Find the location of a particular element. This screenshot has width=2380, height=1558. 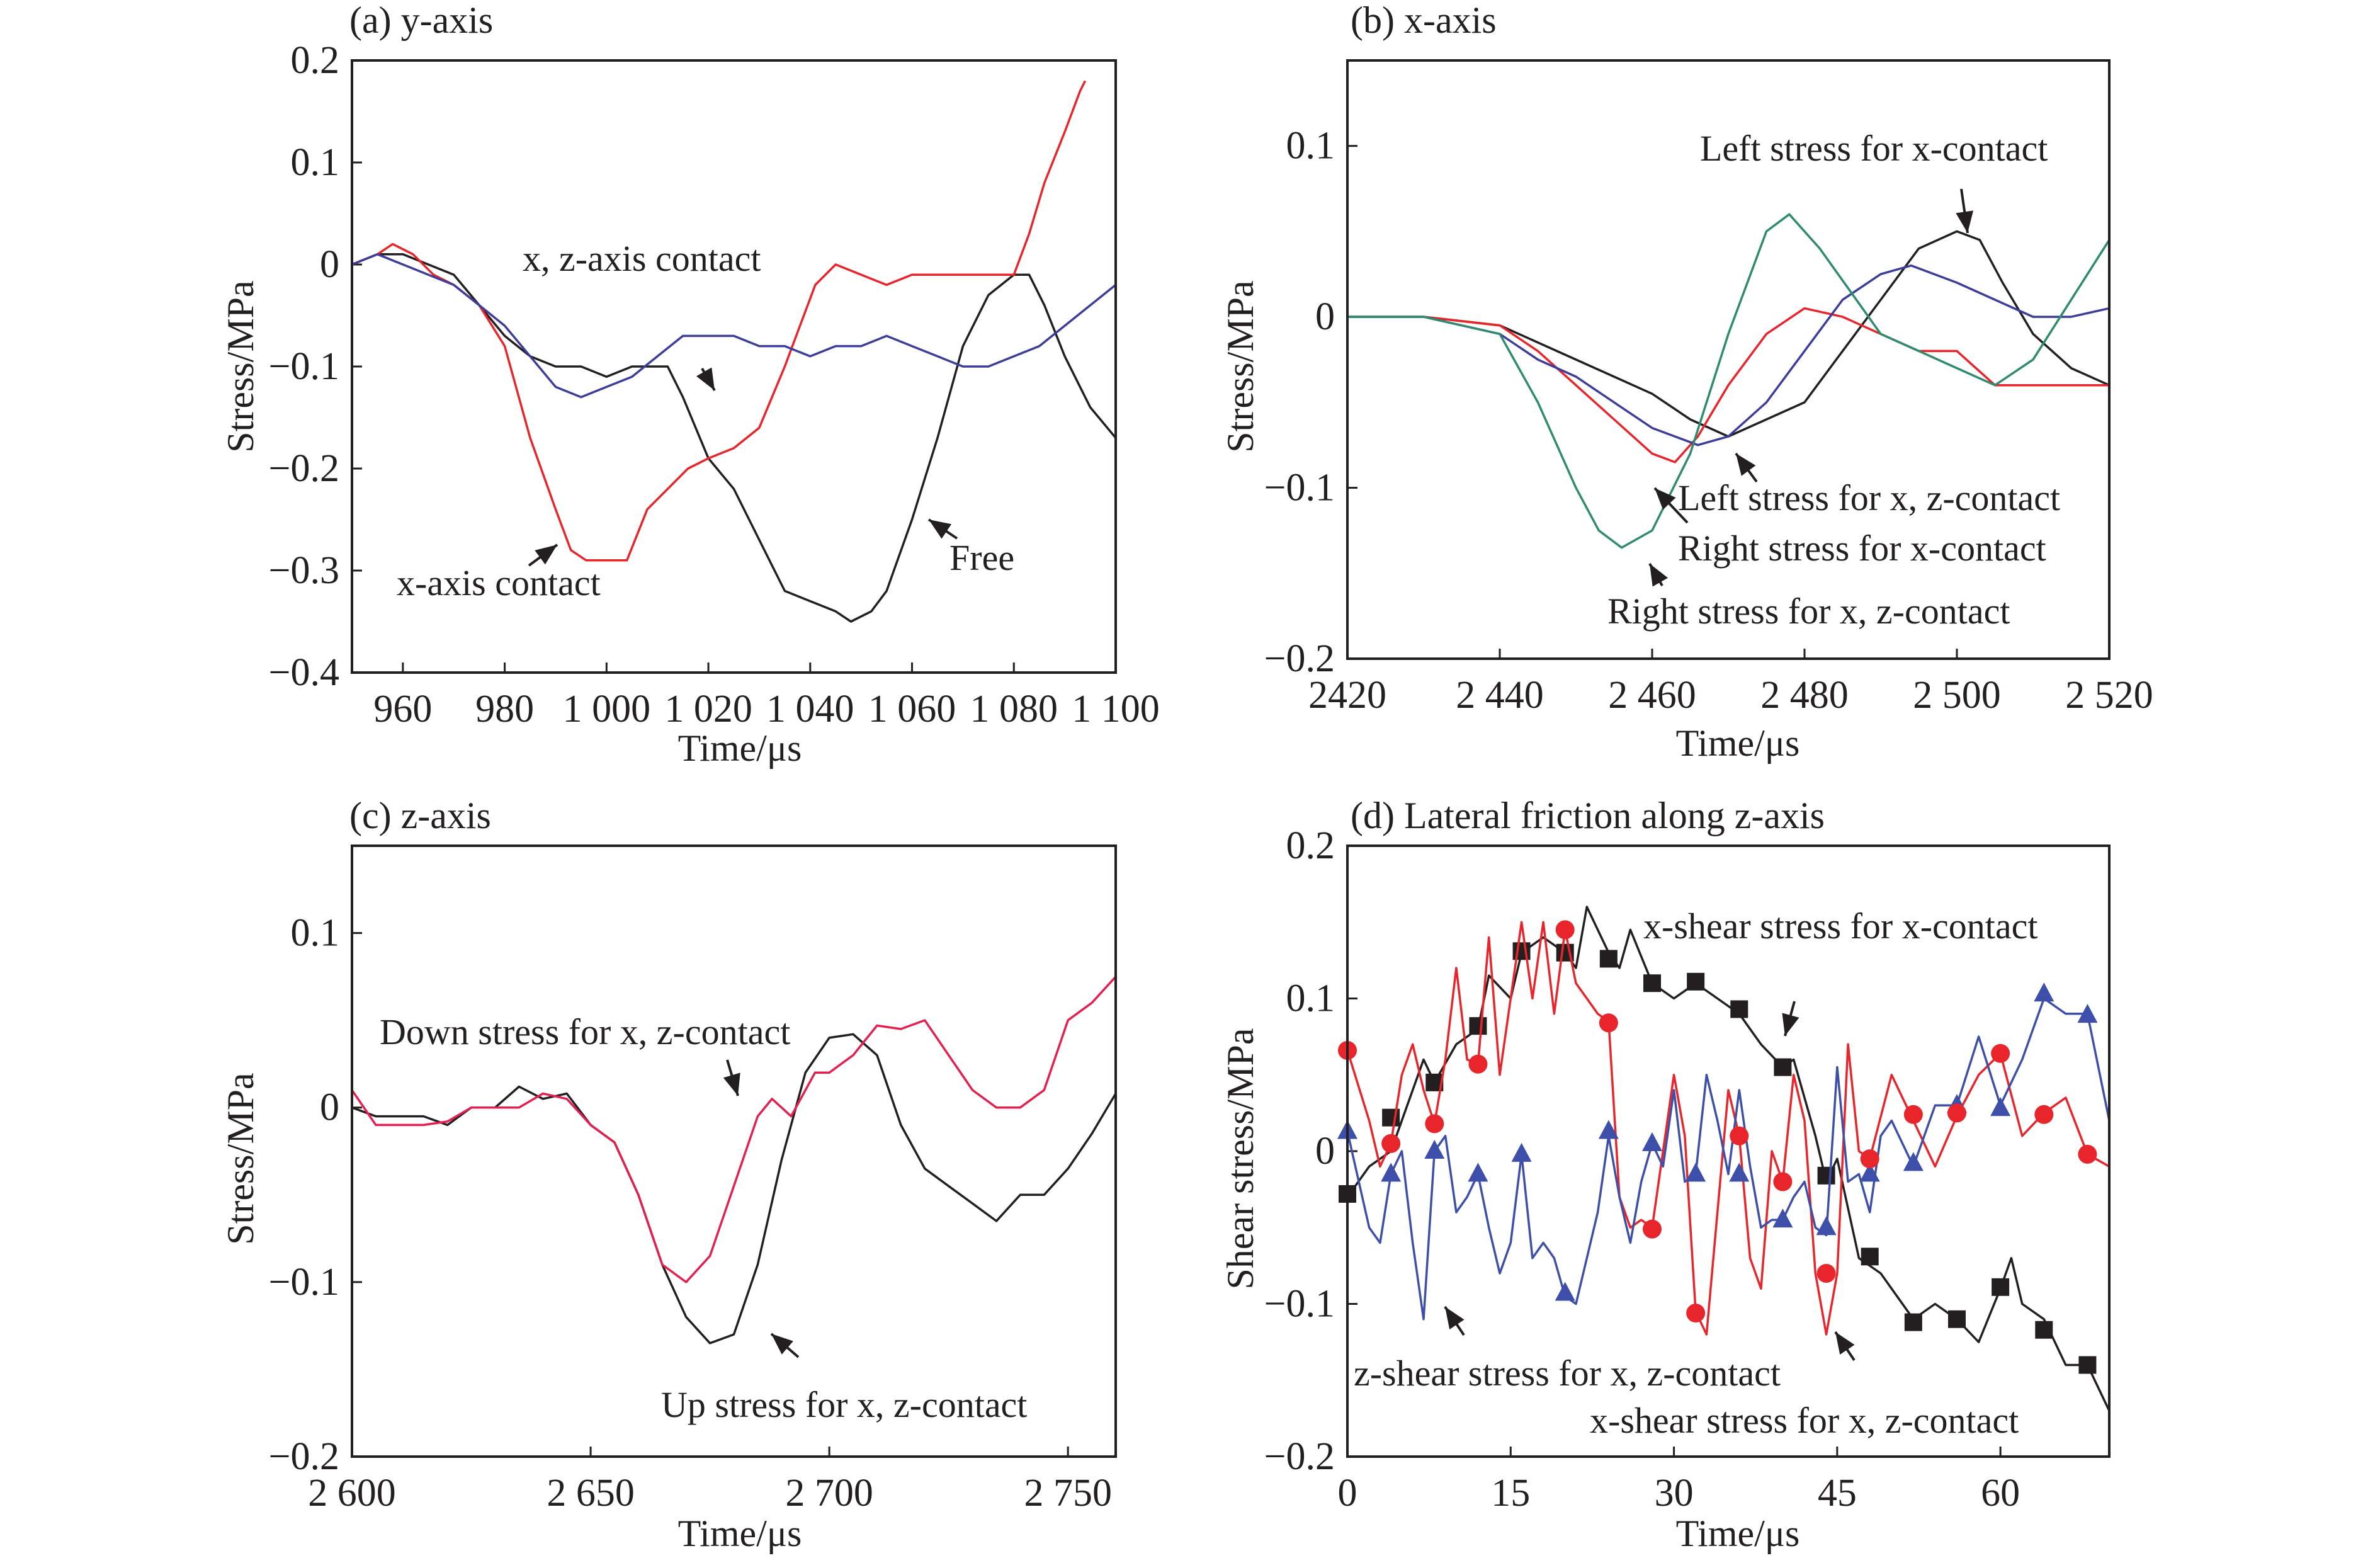

panel-c-frame is located at coordinates (734, 1151).